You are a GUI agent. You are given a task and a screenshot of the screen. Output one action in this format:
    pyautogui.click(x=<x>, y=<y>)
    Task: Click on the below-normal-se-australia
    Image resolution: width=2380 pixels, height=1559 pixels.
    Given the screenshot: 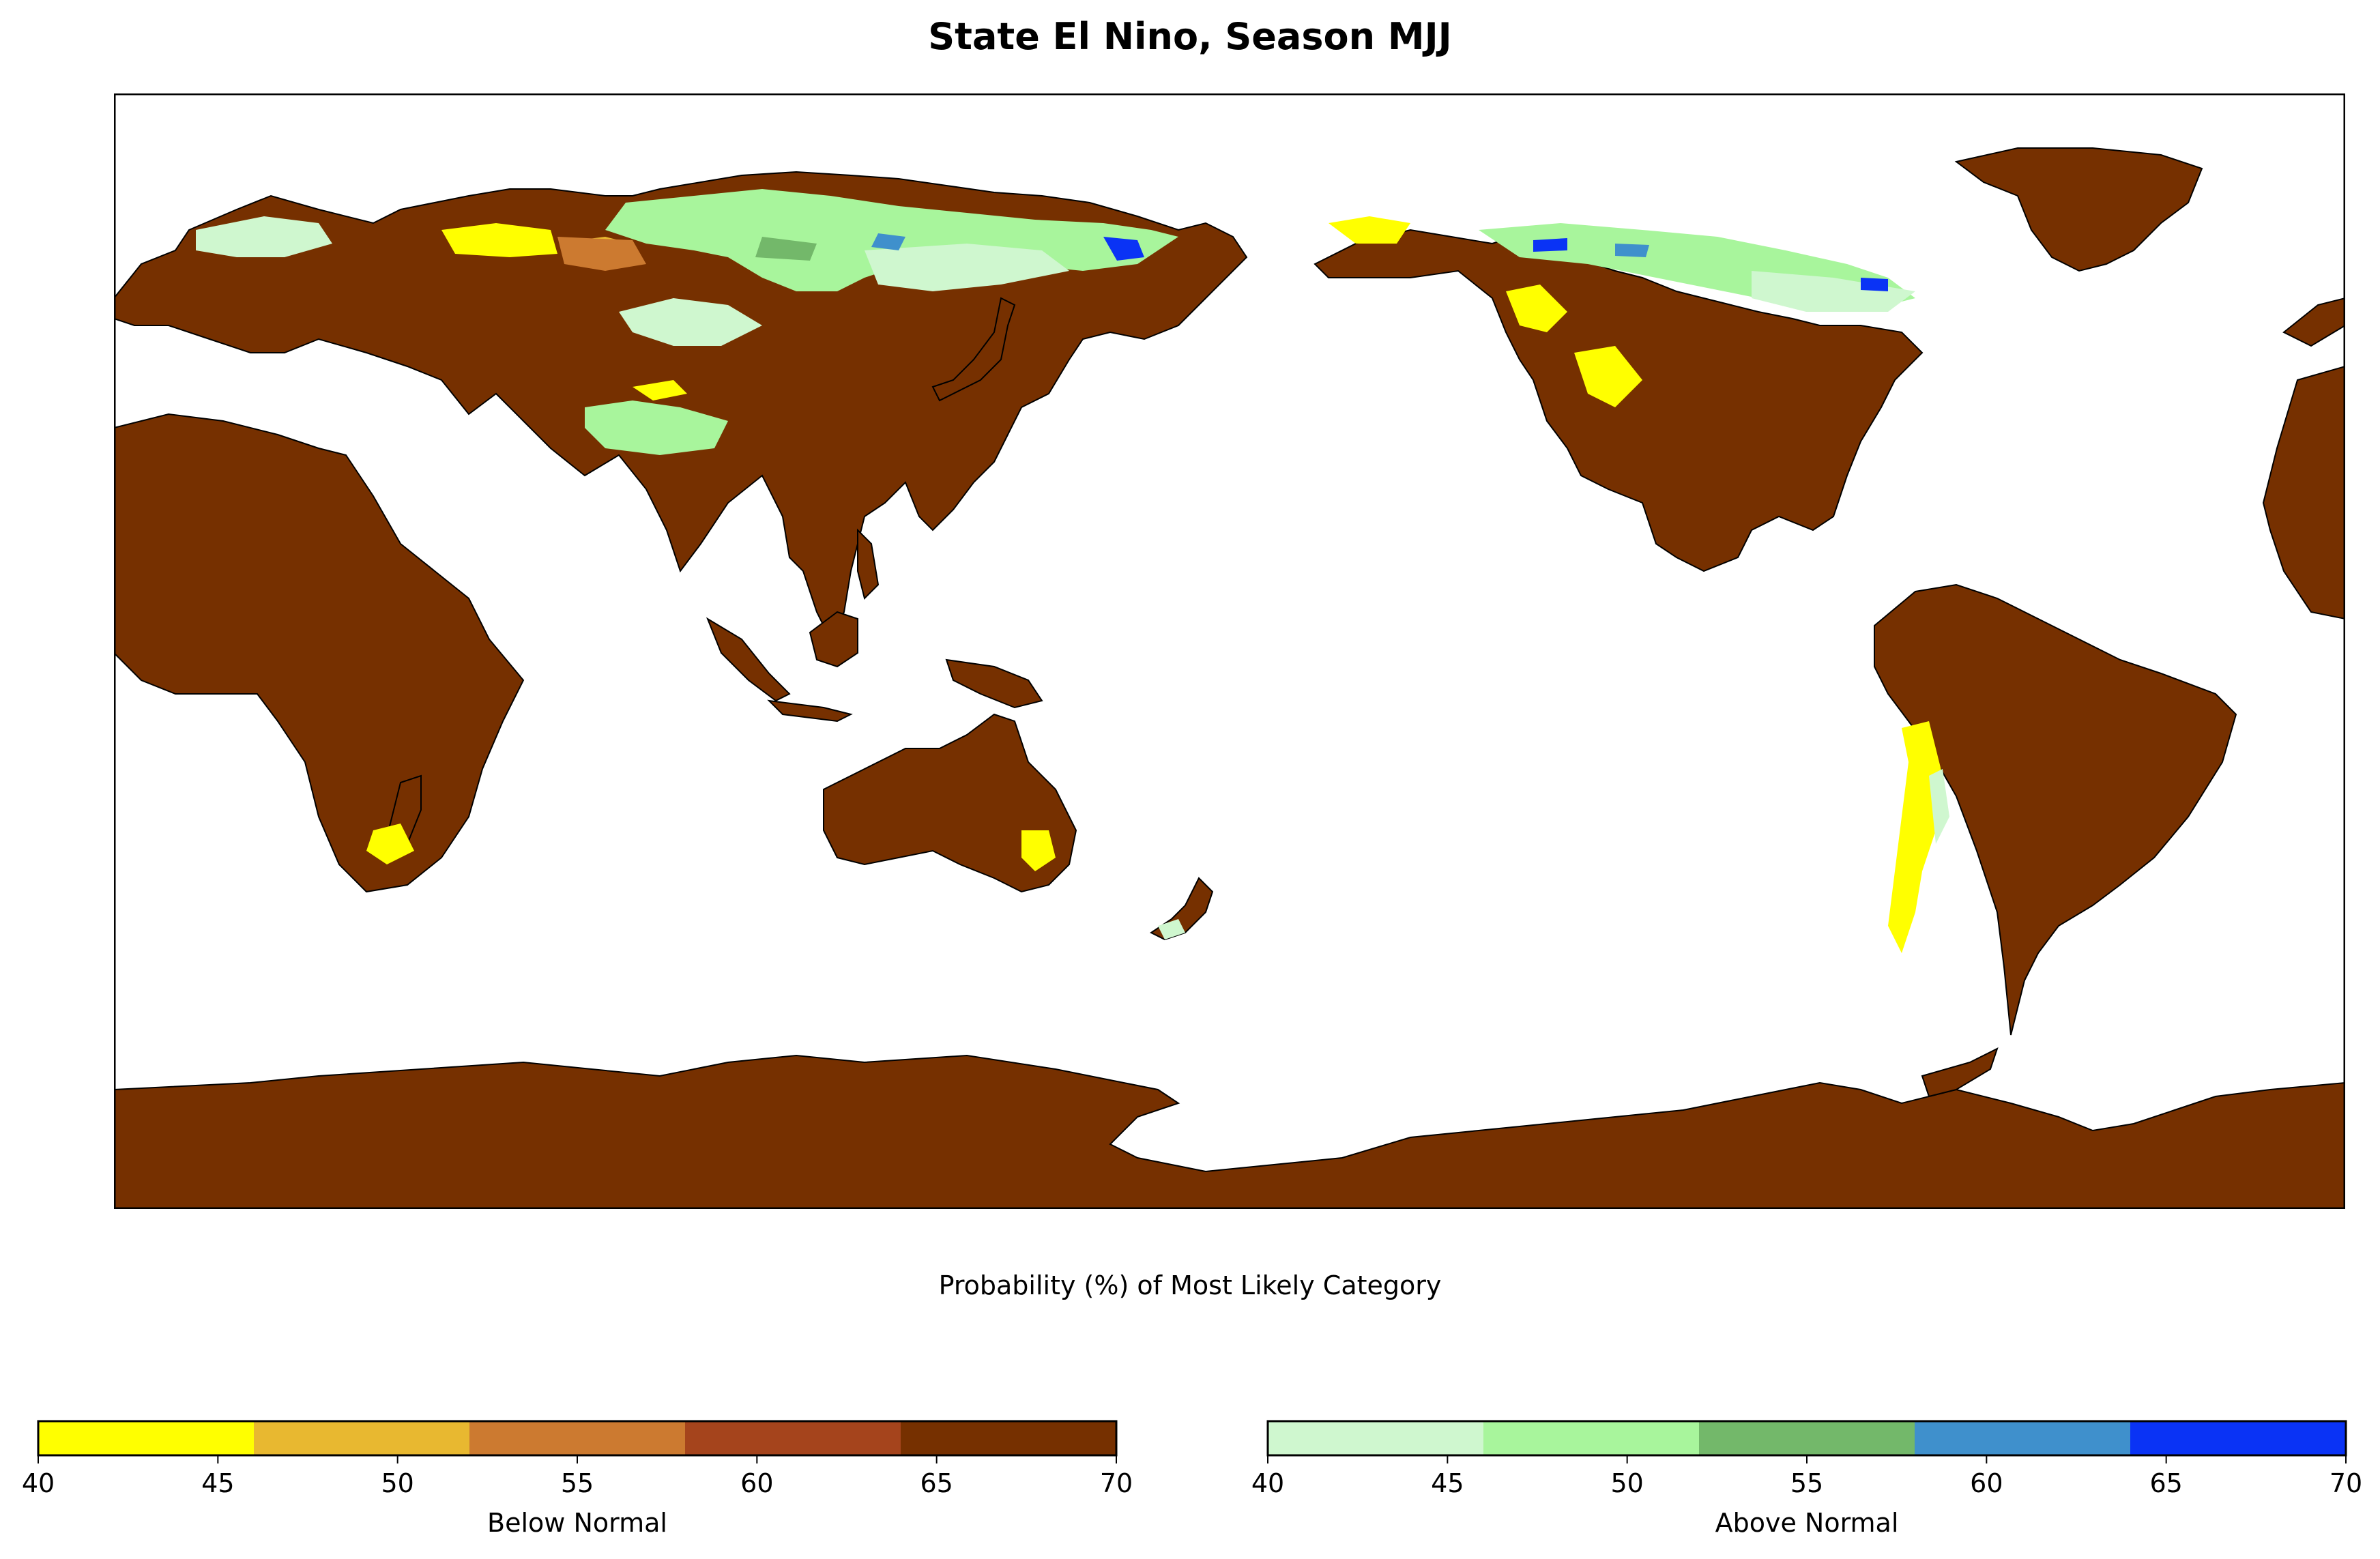 What is the action you would take?
    pyautogui.click(x=1038, y=850)
    